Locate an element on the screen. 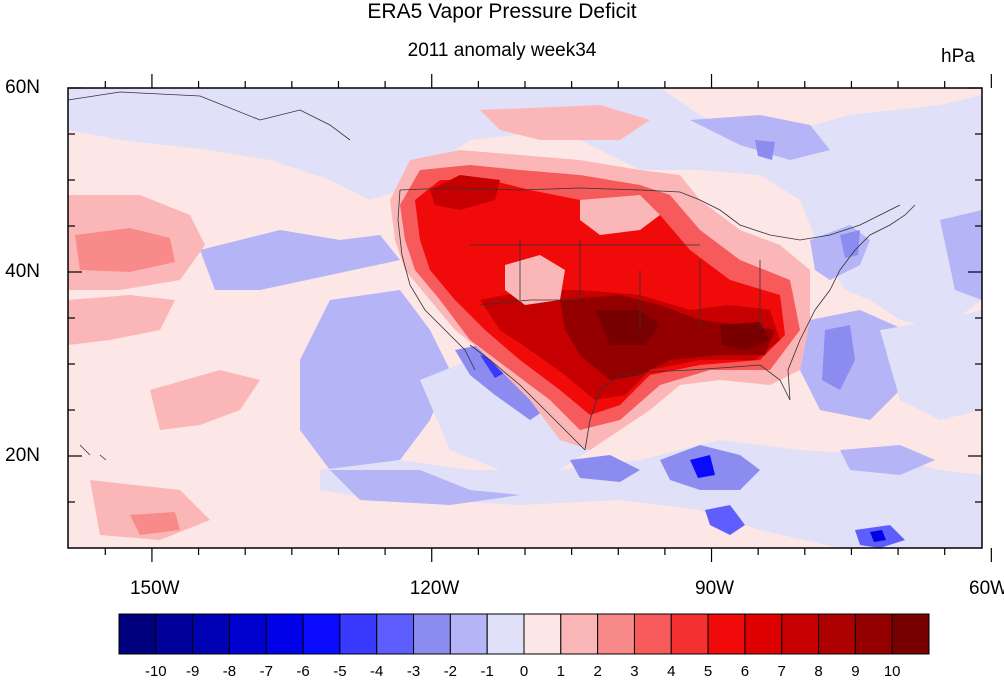  colorbar-label: 3 is located at coordinates (634, 671).